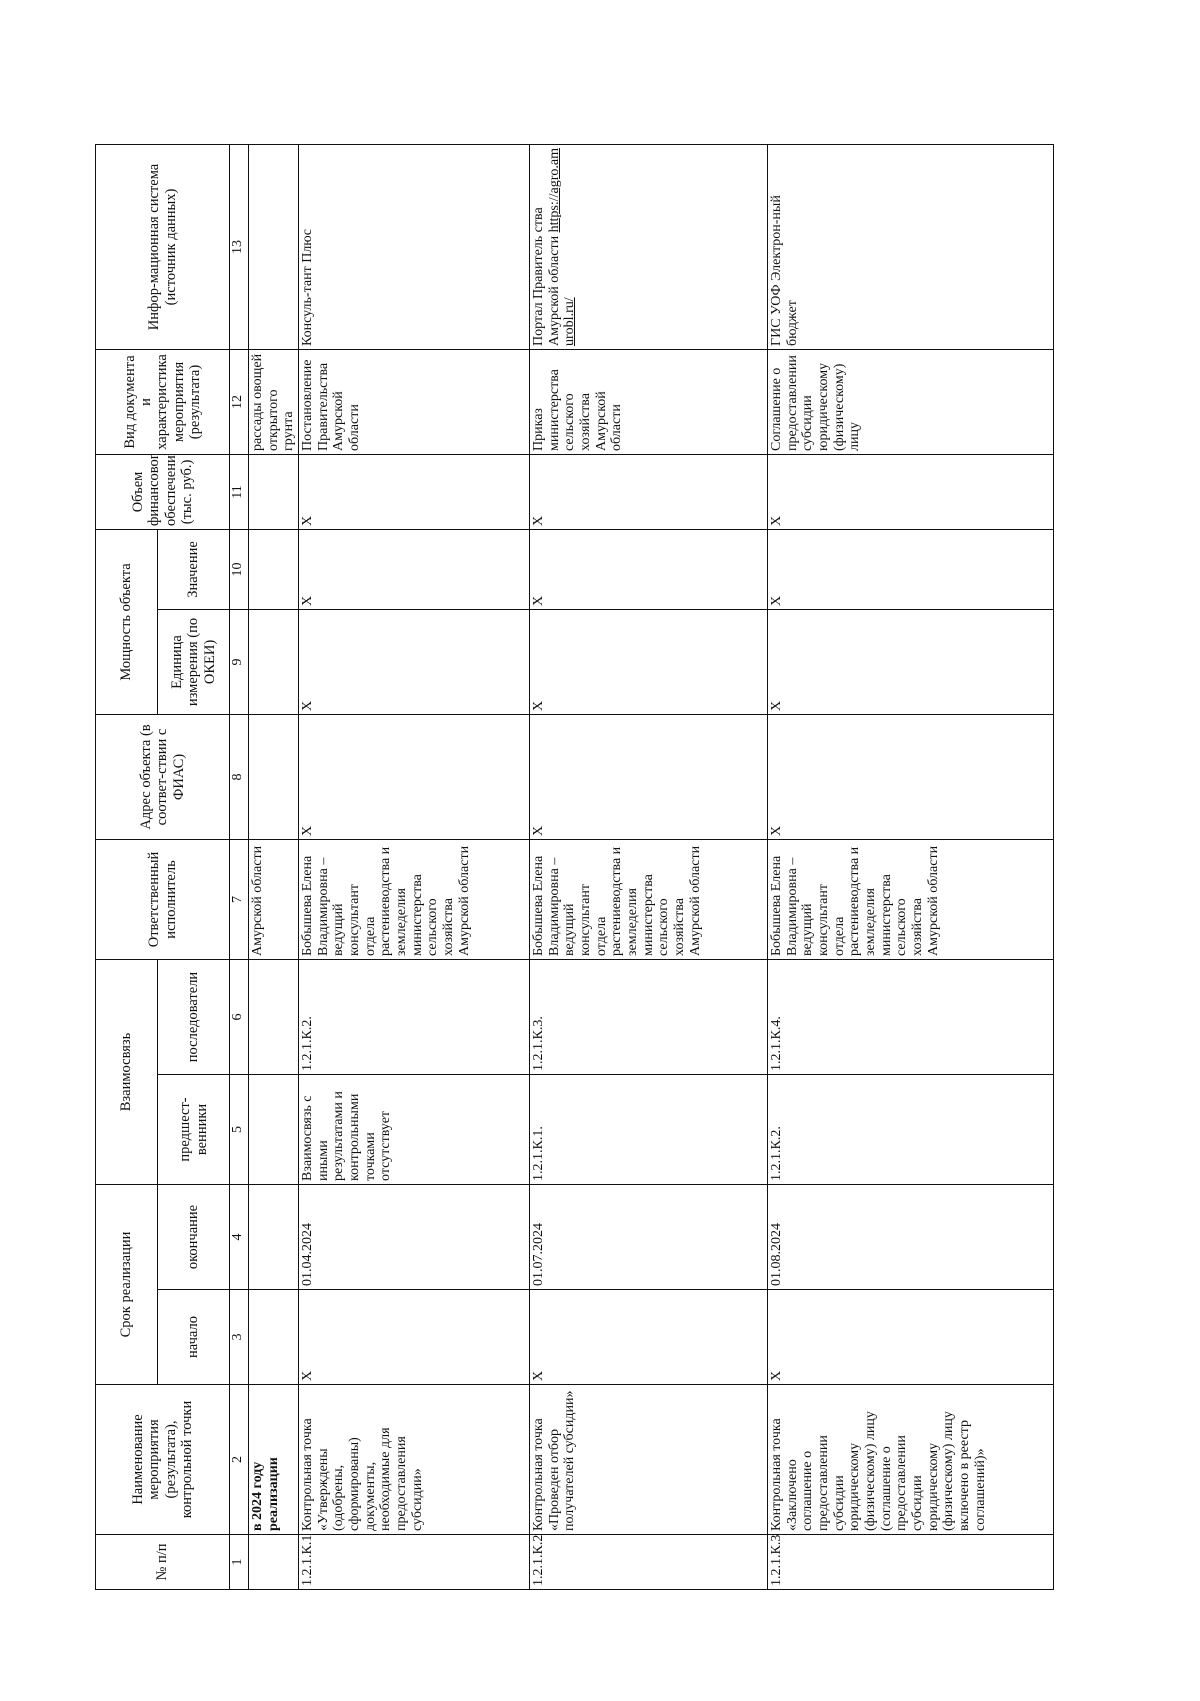 This screenshot has height=1701, width=1200. I want to click on table-cell: ГИС УОФ Электрон-ный бюджет, so click(910, 247).